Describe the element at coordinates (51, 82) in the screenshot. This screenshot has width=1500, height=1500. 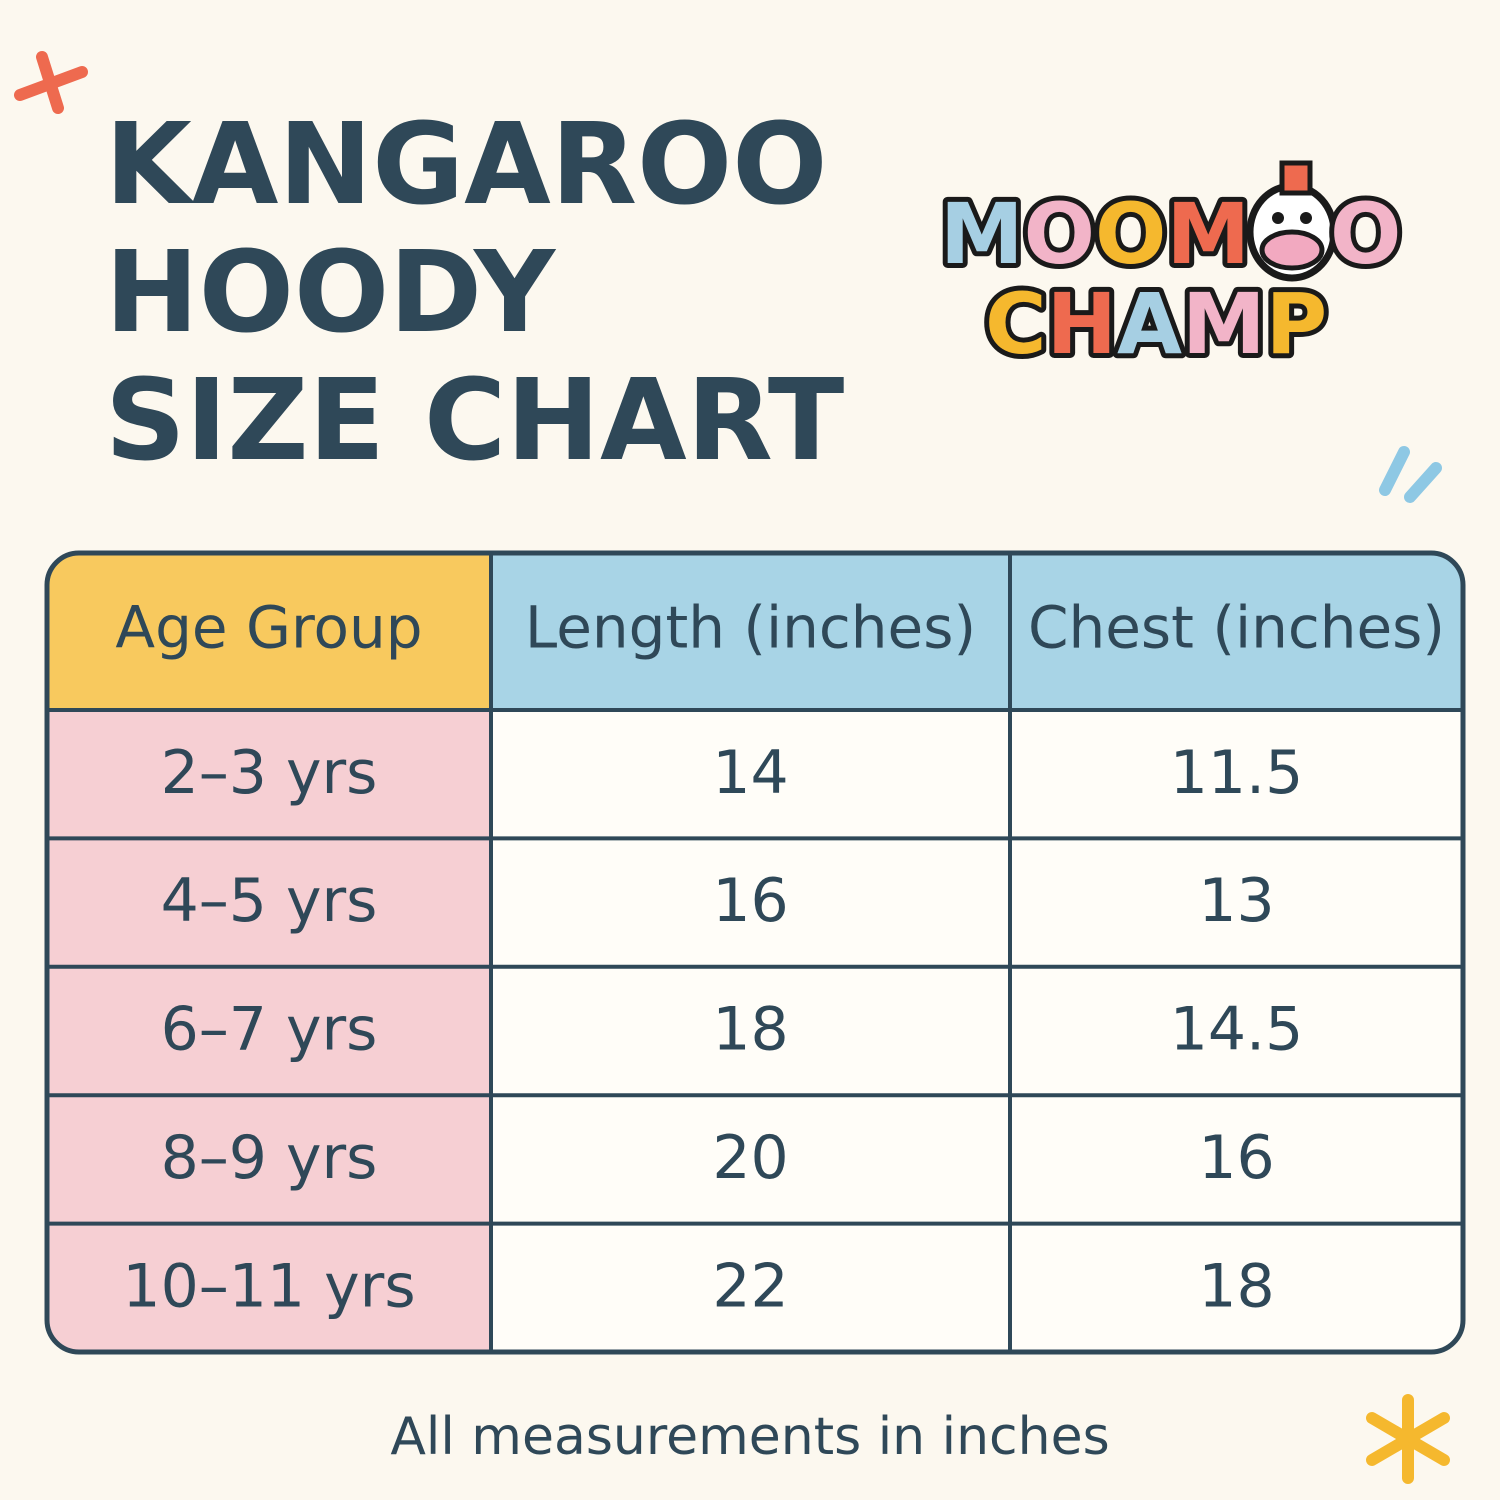
I see `plus-decoration` at that location.